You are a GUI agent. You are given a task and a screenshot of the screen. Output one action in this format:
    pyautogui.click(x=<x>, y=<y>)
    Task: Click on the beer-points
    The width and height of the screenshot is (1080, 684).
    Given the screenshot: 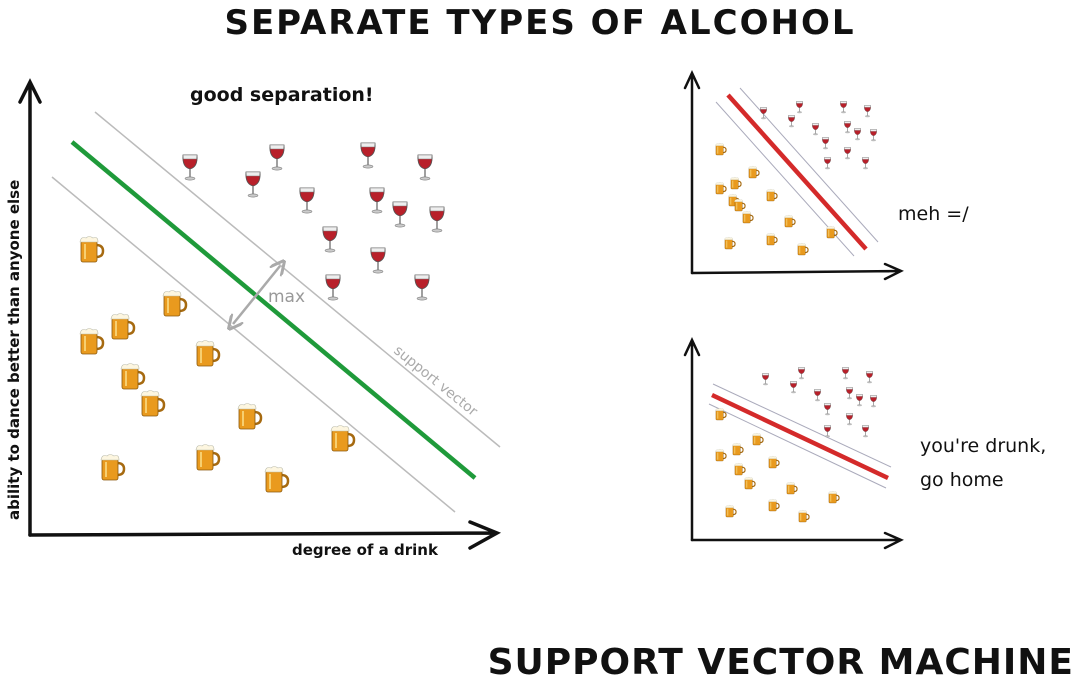 What is the action you would take?
    pyautogui.click(x=217, y=364)
    